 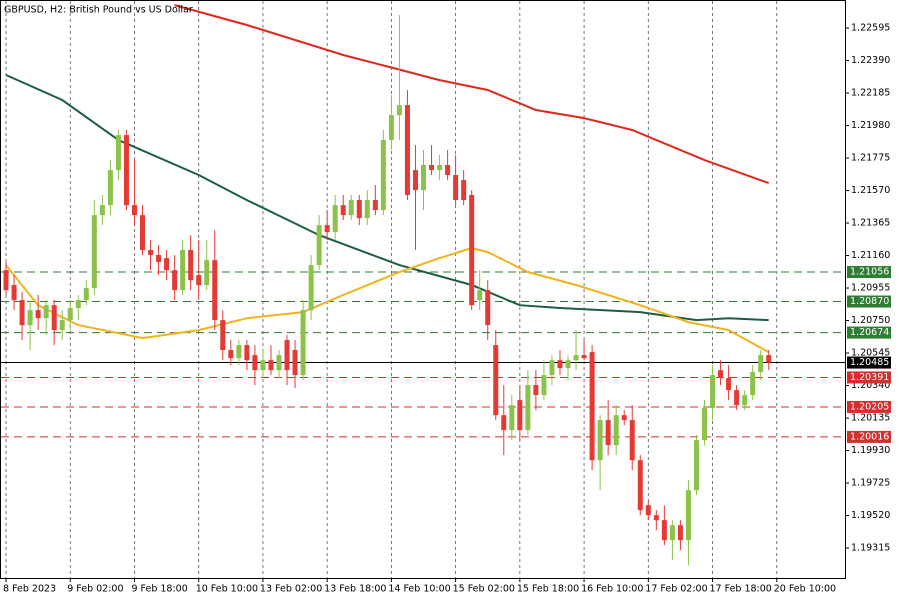 What do you see at coordinates (805, 589) in the screenshot?
I see `x-tick-label: 20 Feb 10:00` at bounding box center [805, 589].